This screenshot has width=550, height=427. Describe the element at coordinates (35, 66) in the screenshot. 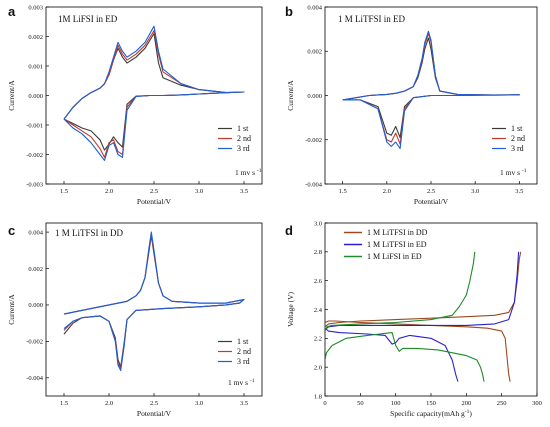

I see `y-tick-label: 0.001` at that location.